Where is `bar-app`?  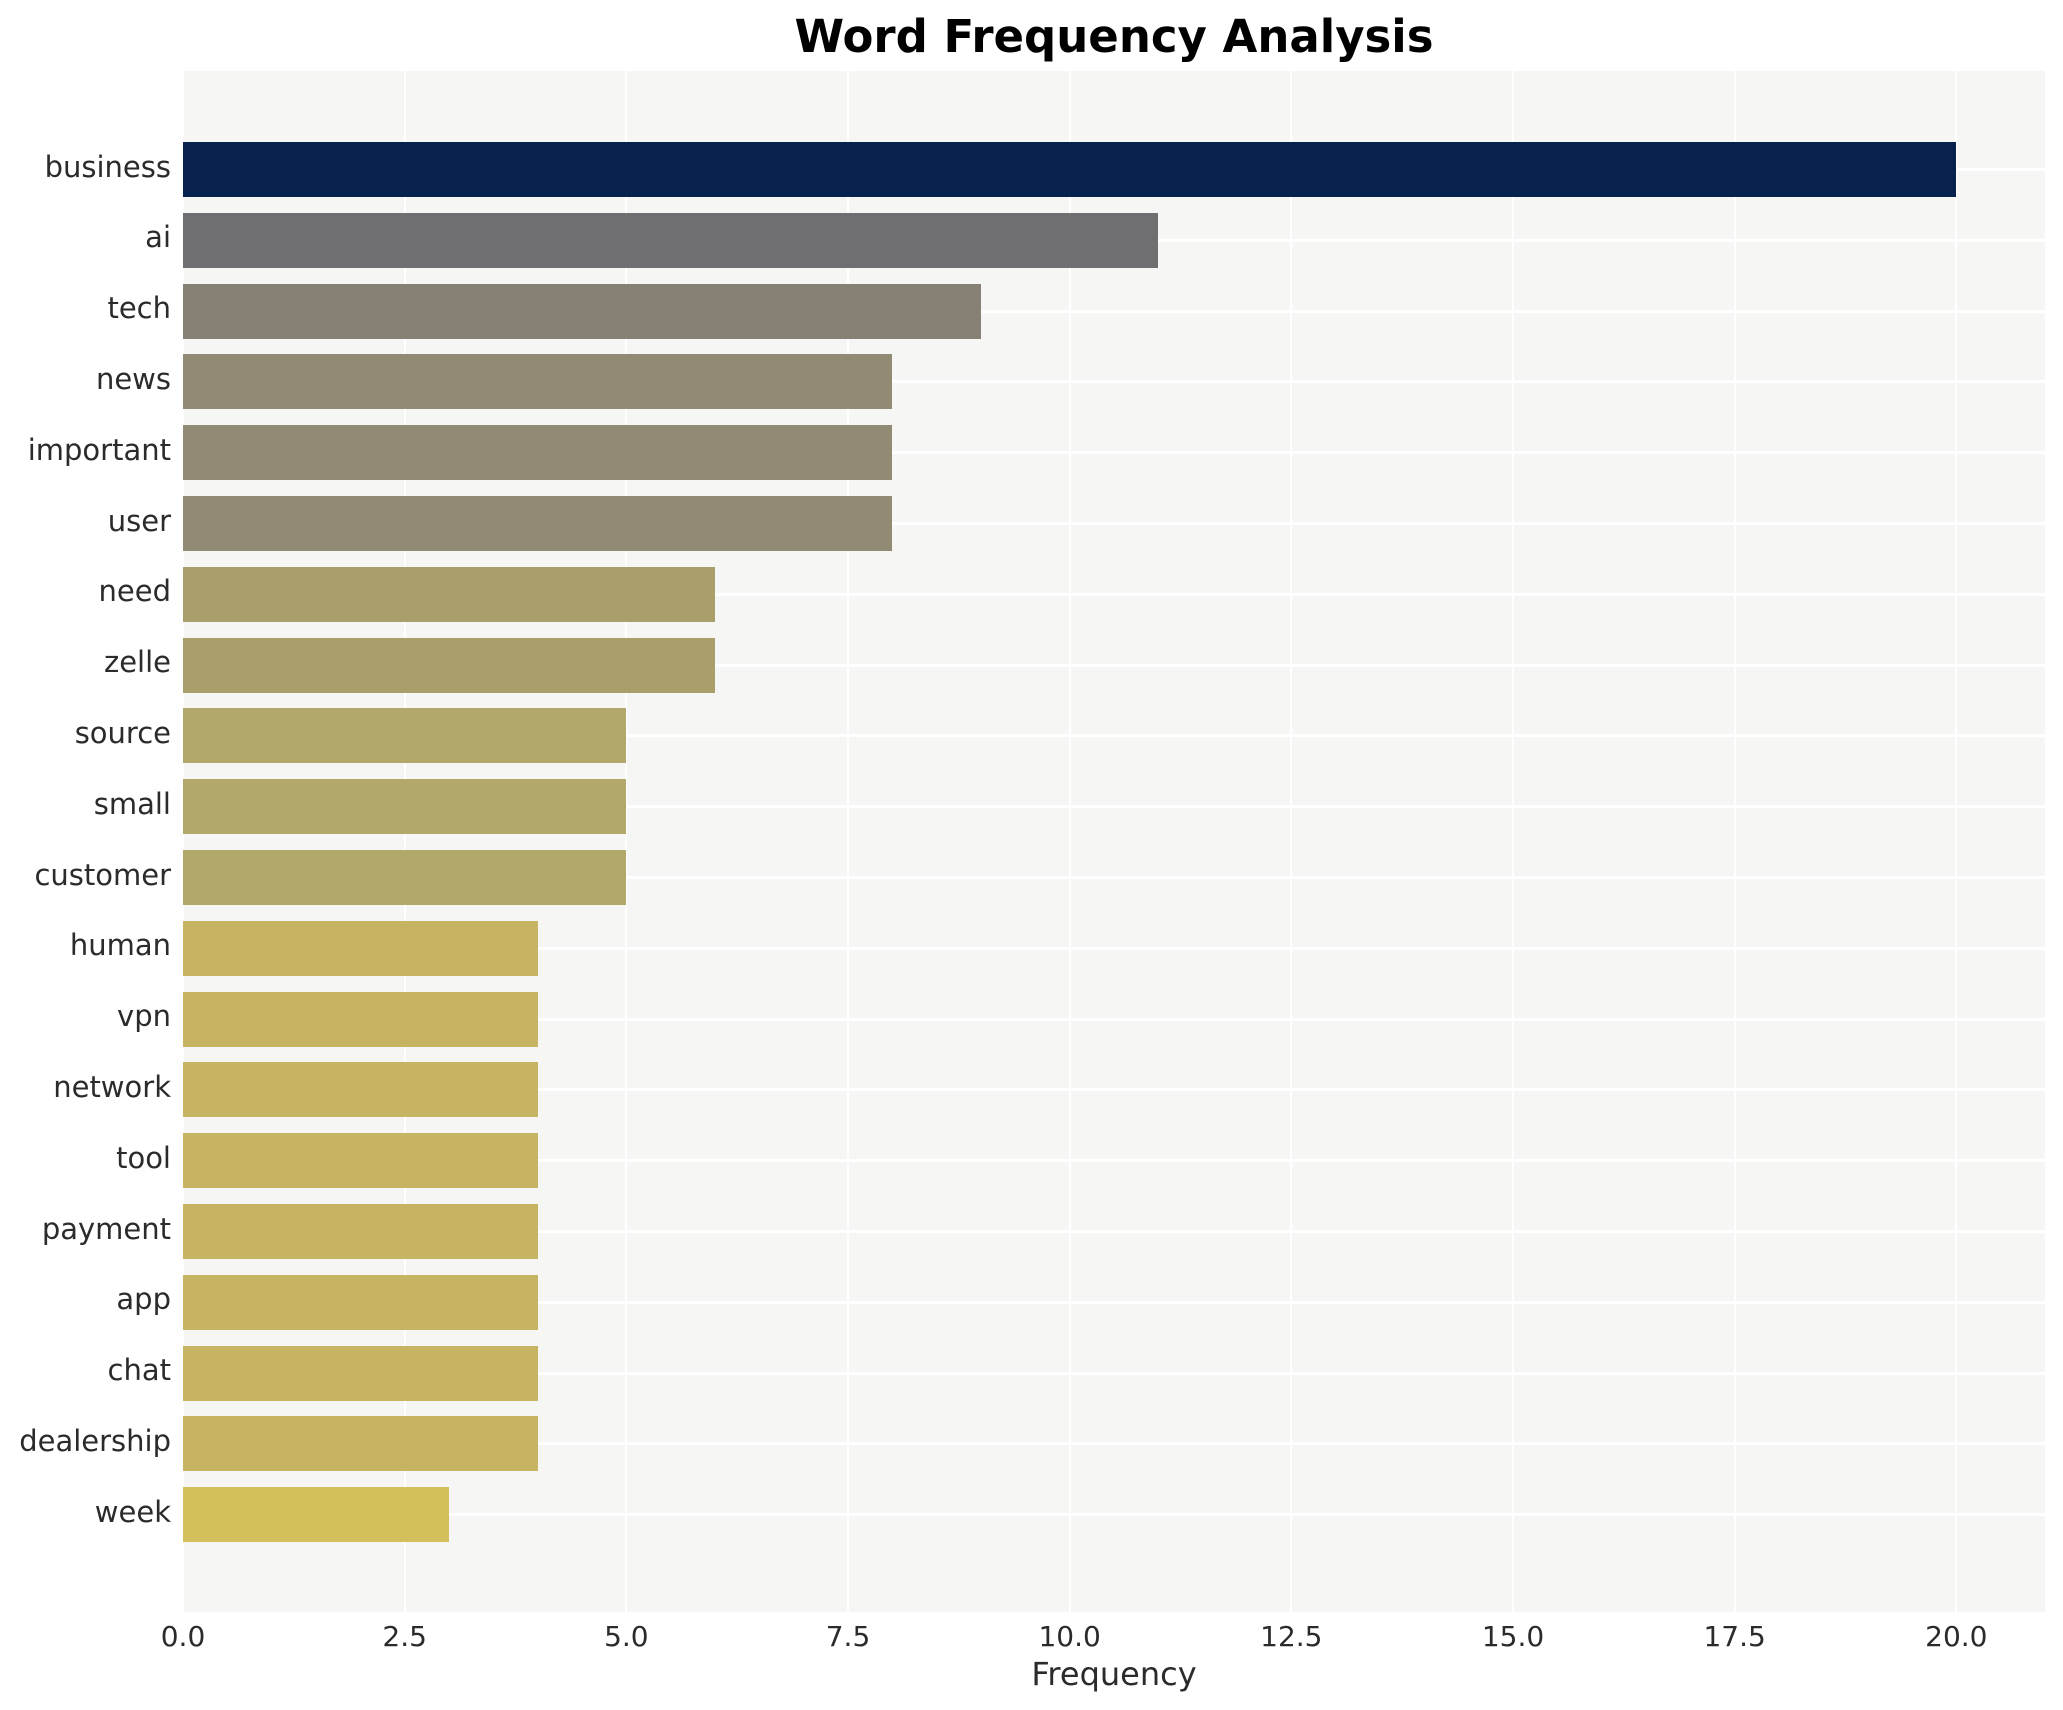 bar-app is located at coordinates (360, 1302).